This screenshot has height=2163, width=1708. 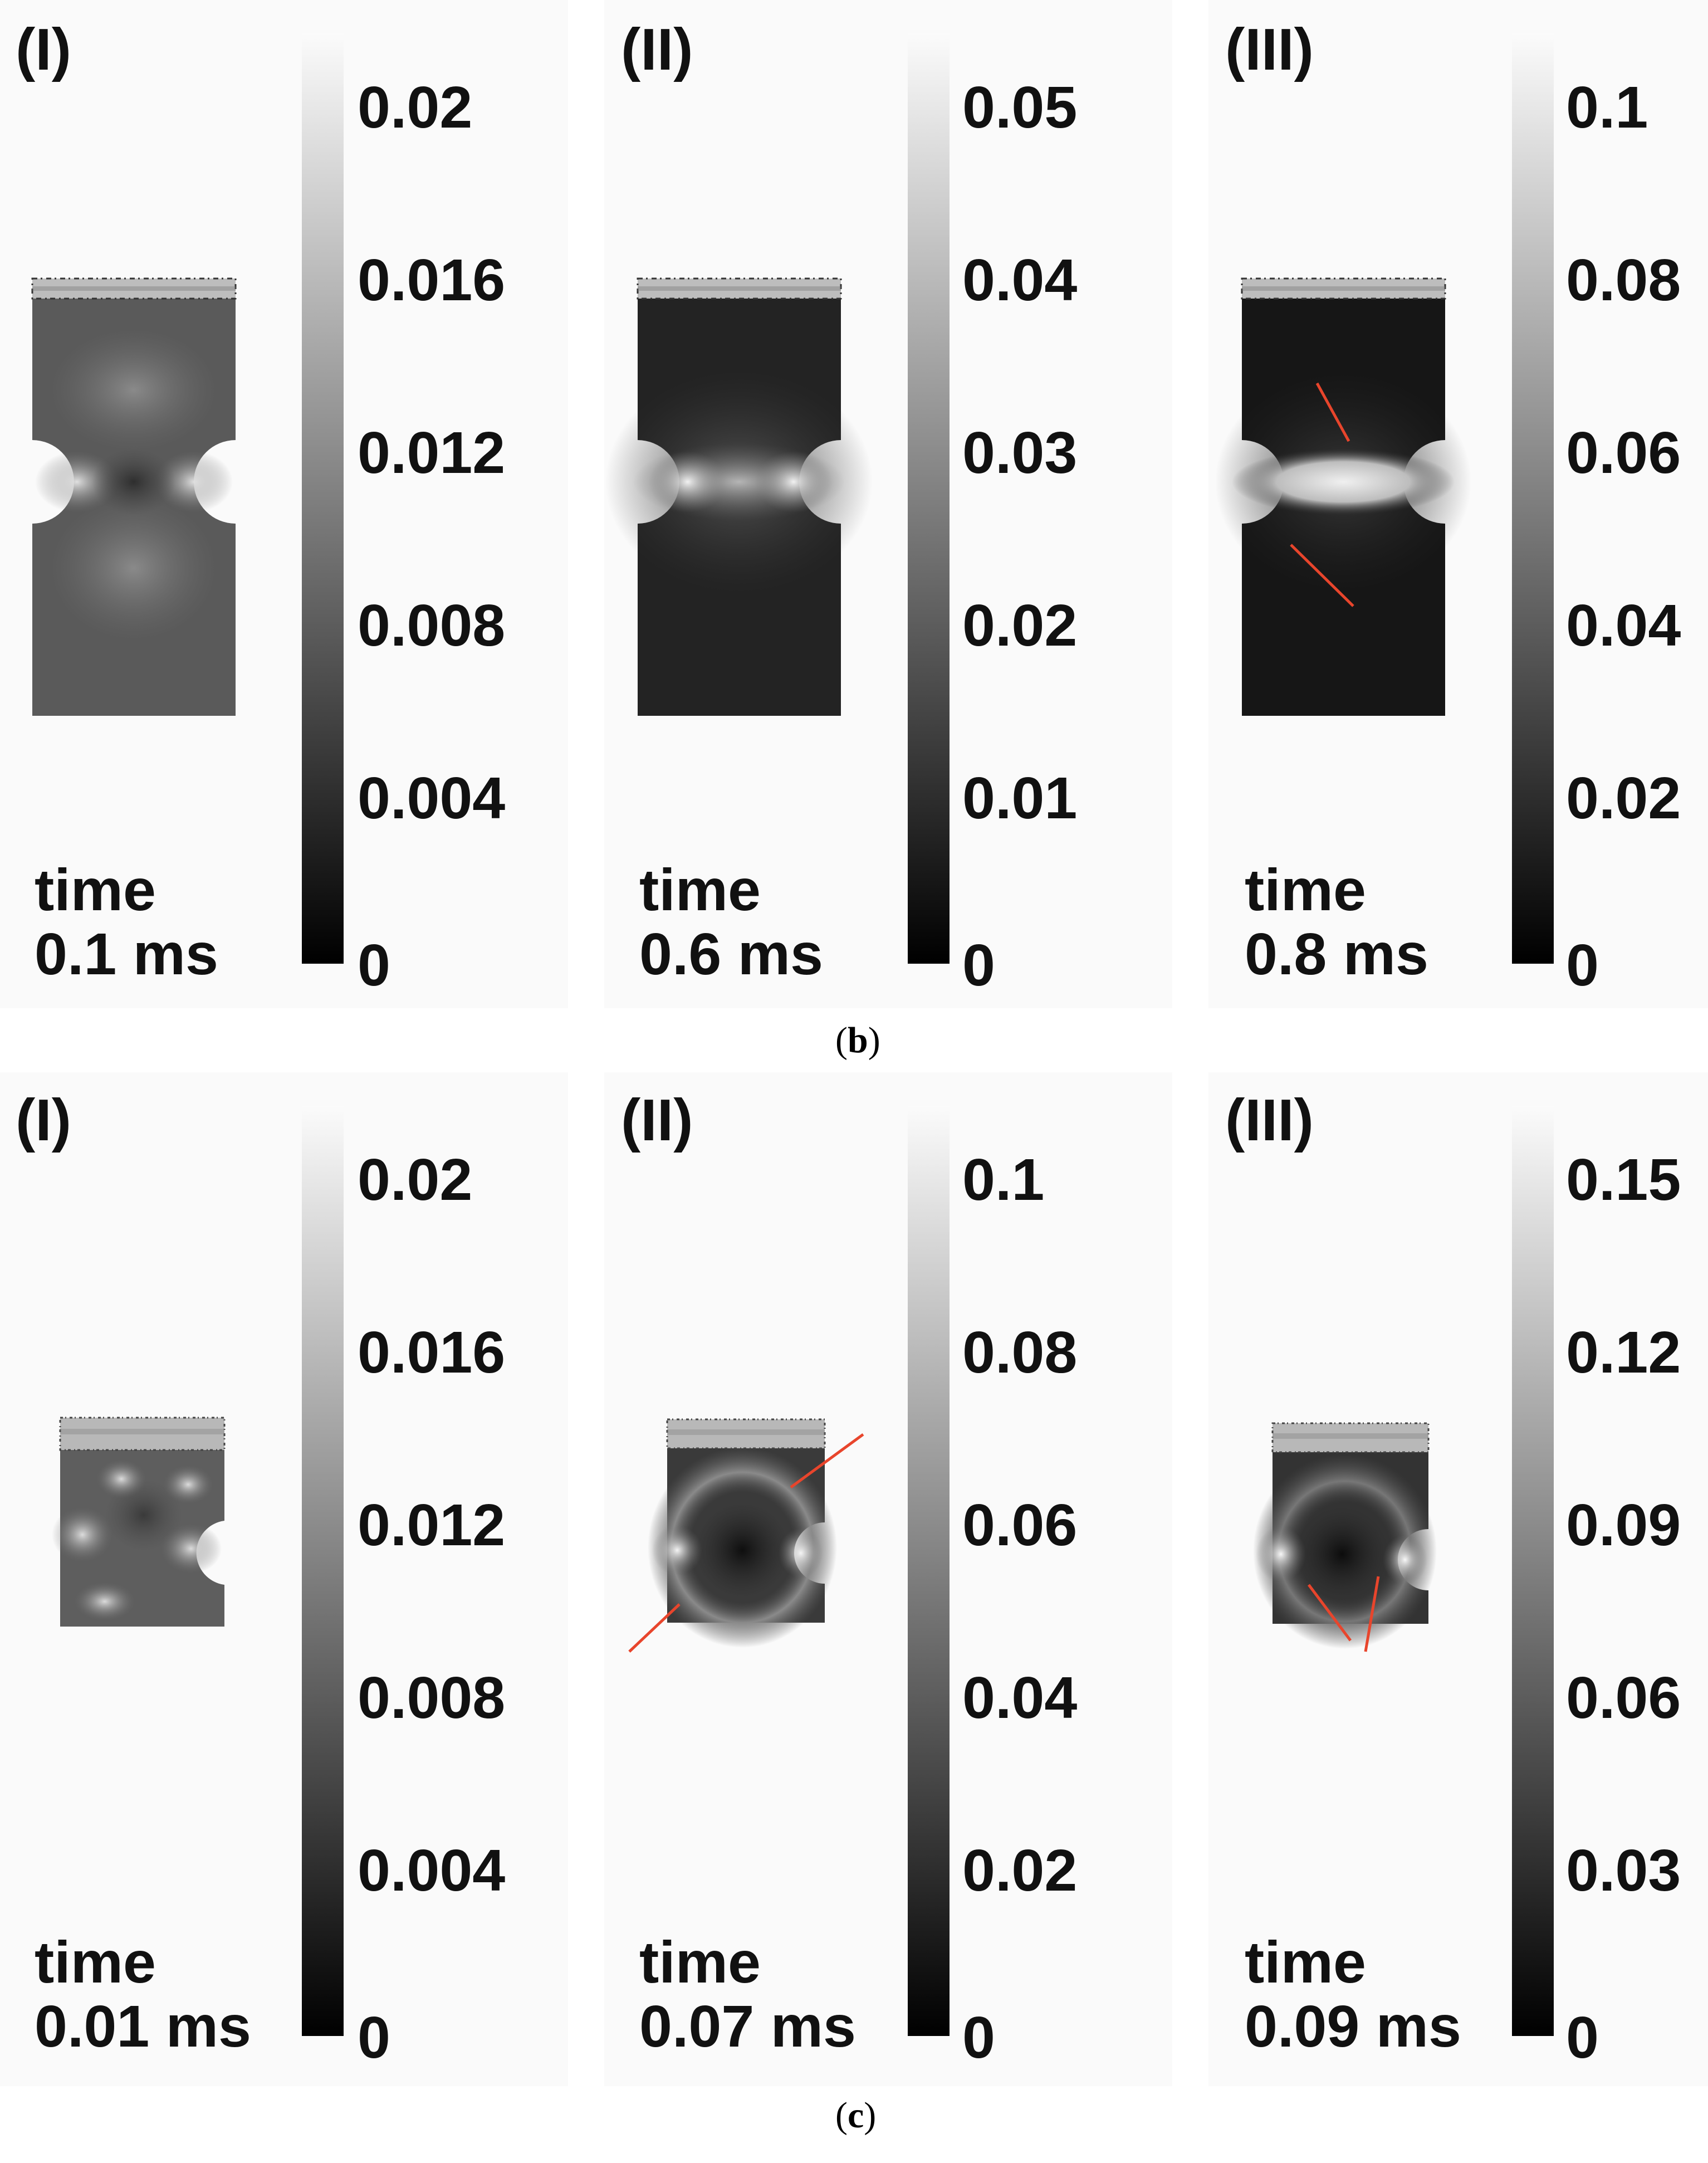 I want to click on subfigure-caption: (b), so click(x=857, y=1040).